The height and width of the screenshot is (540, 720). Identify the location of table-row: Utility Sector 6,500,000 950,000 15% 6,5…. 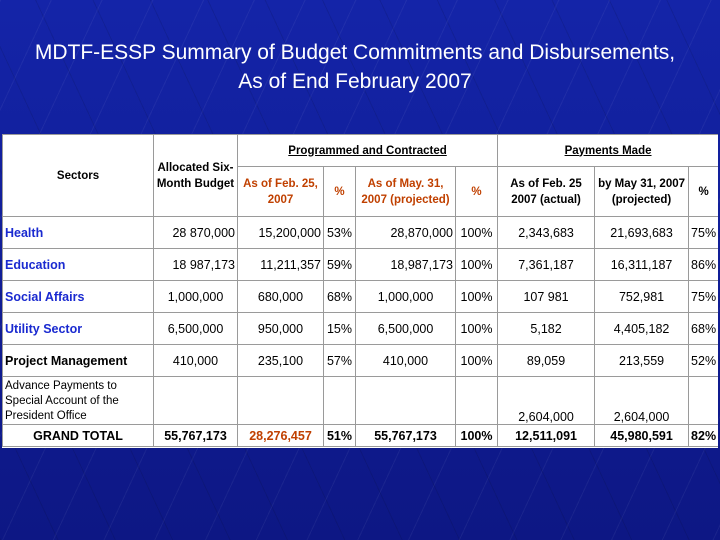
(360, 328).